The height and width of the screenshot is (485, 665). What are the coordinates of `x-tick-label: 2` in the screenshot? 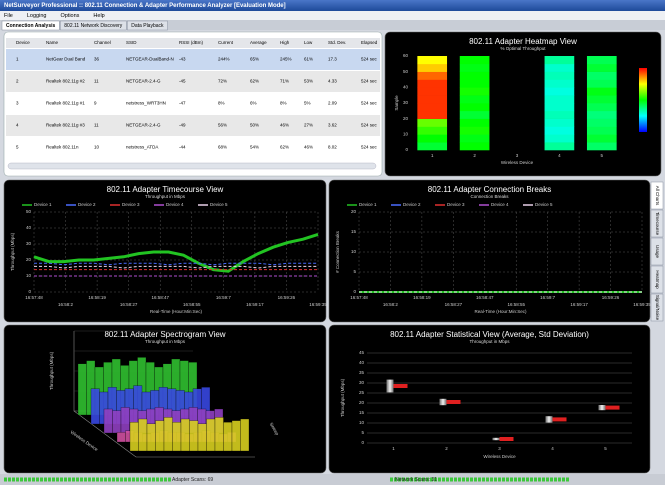 It's located at (446, 448).